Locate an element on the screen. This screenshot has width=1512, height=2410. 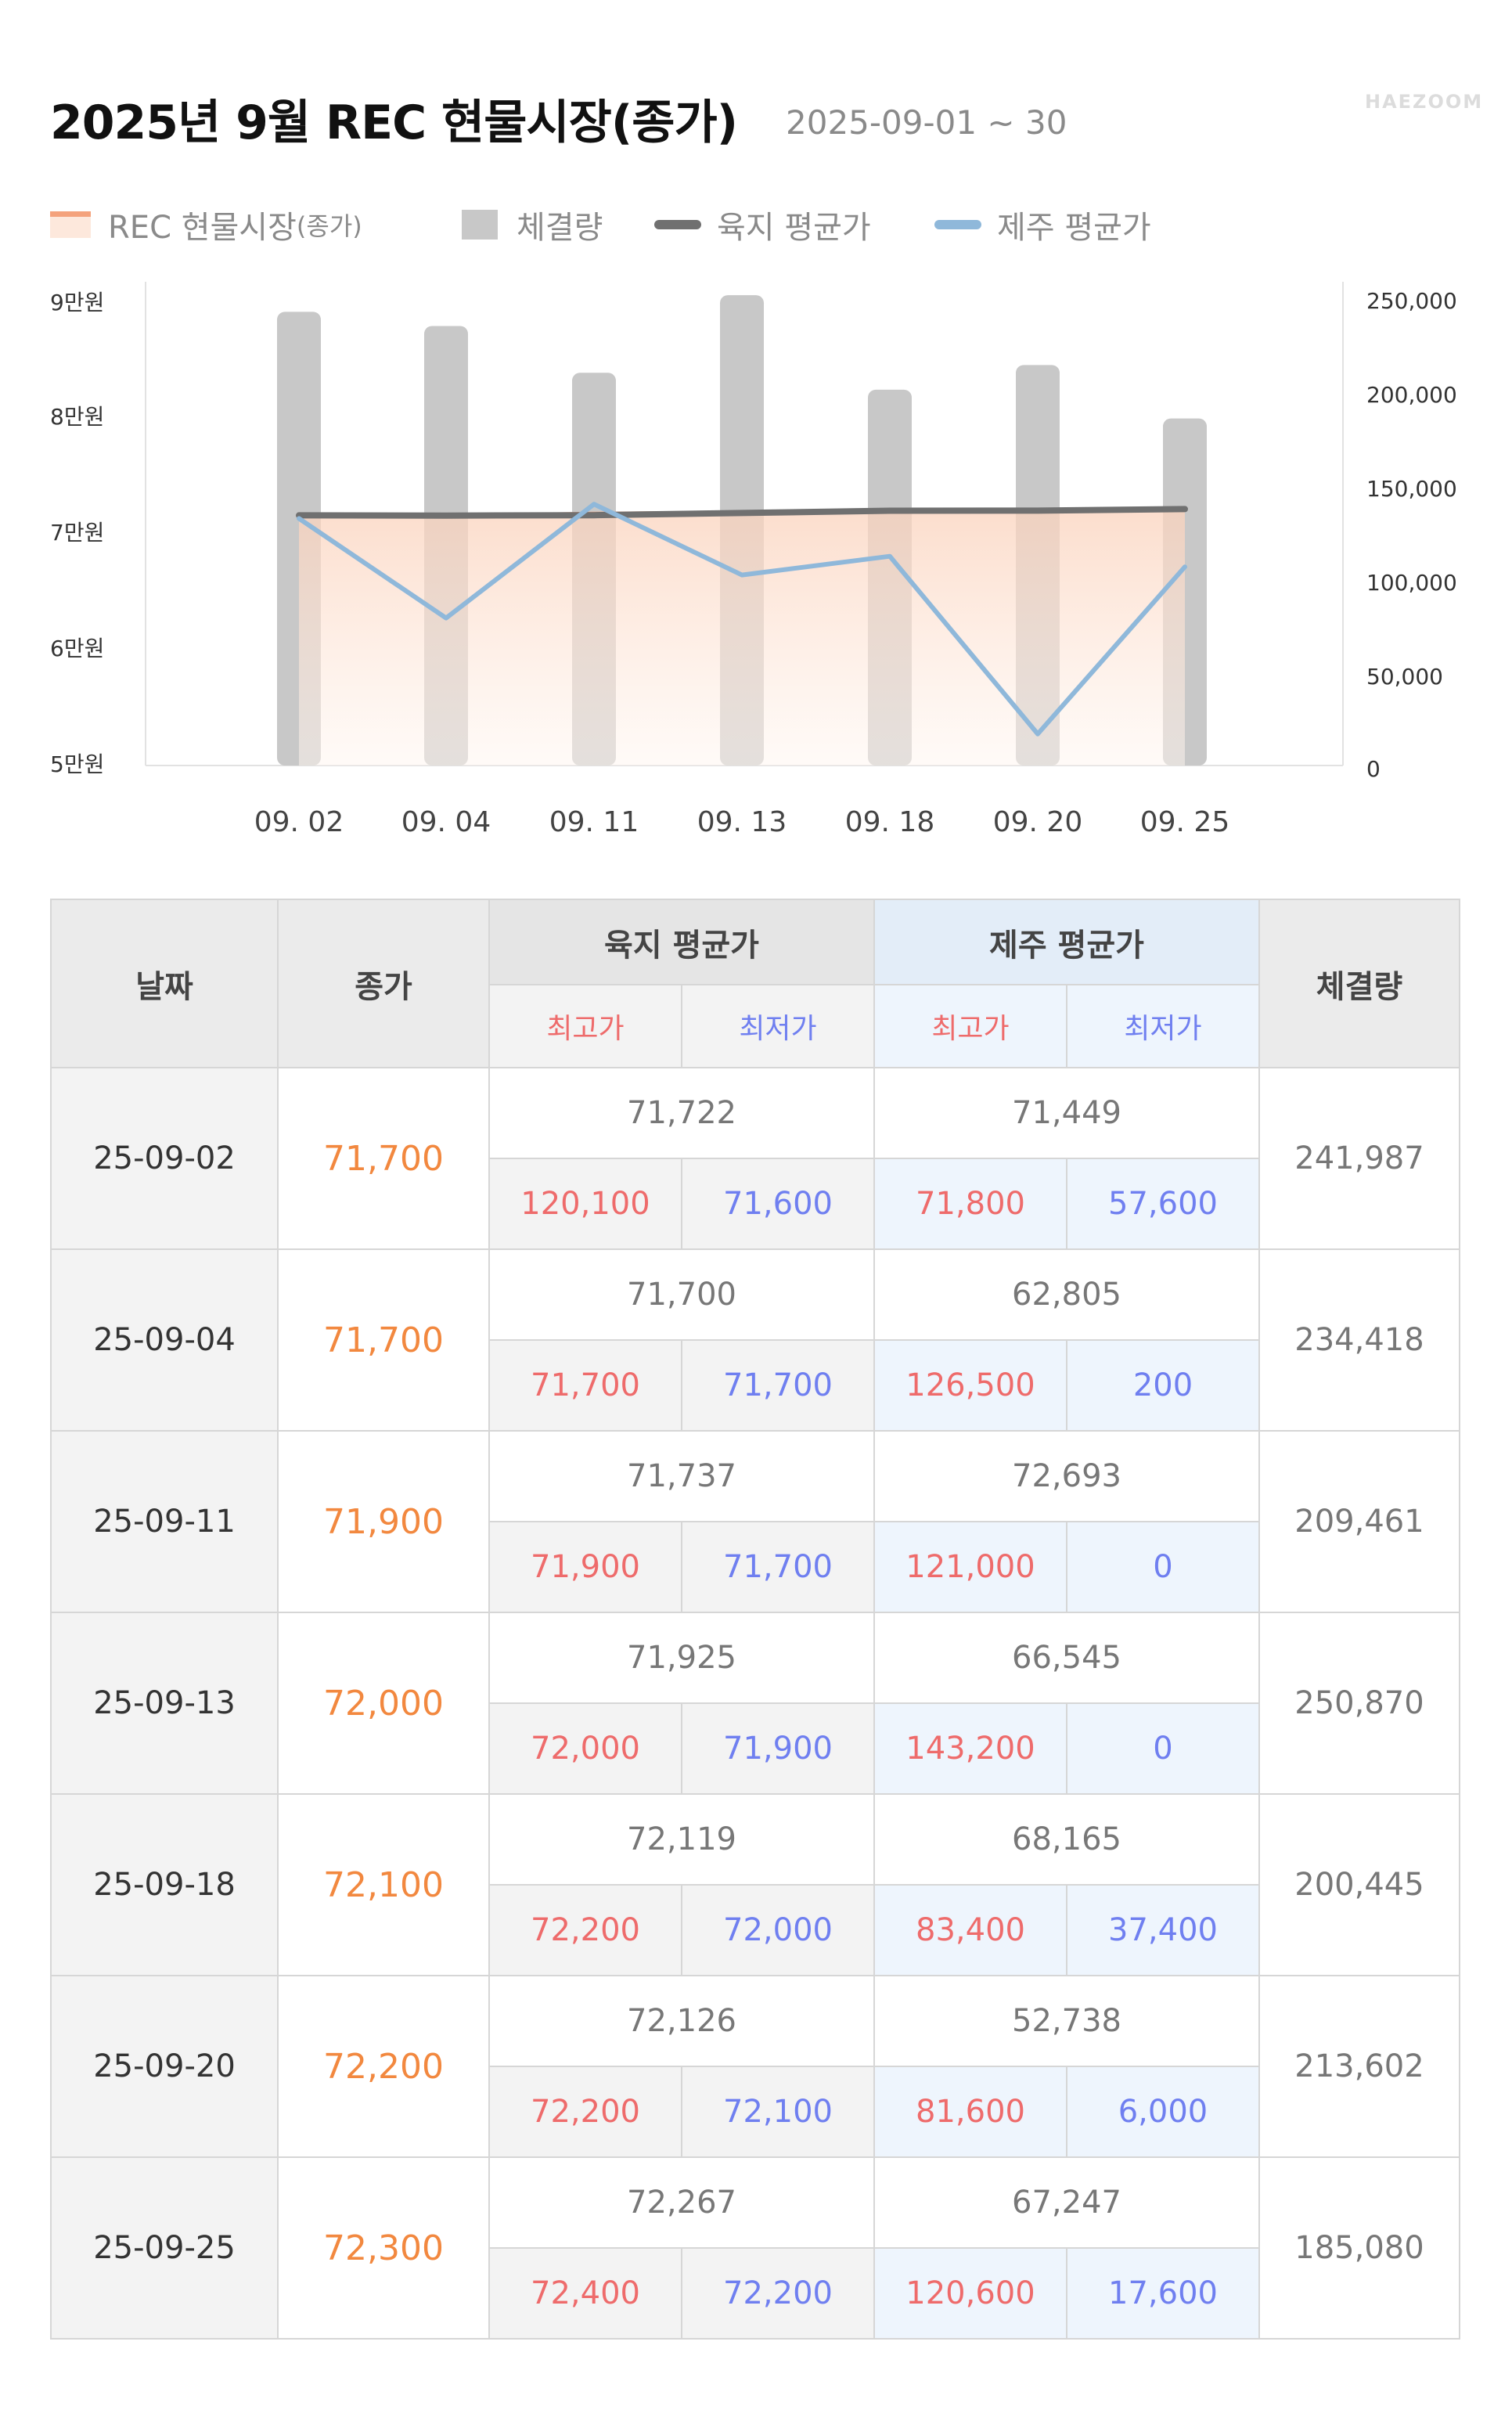
legend-item-land: 육지 평균가 is located at coordinates (762, 225).